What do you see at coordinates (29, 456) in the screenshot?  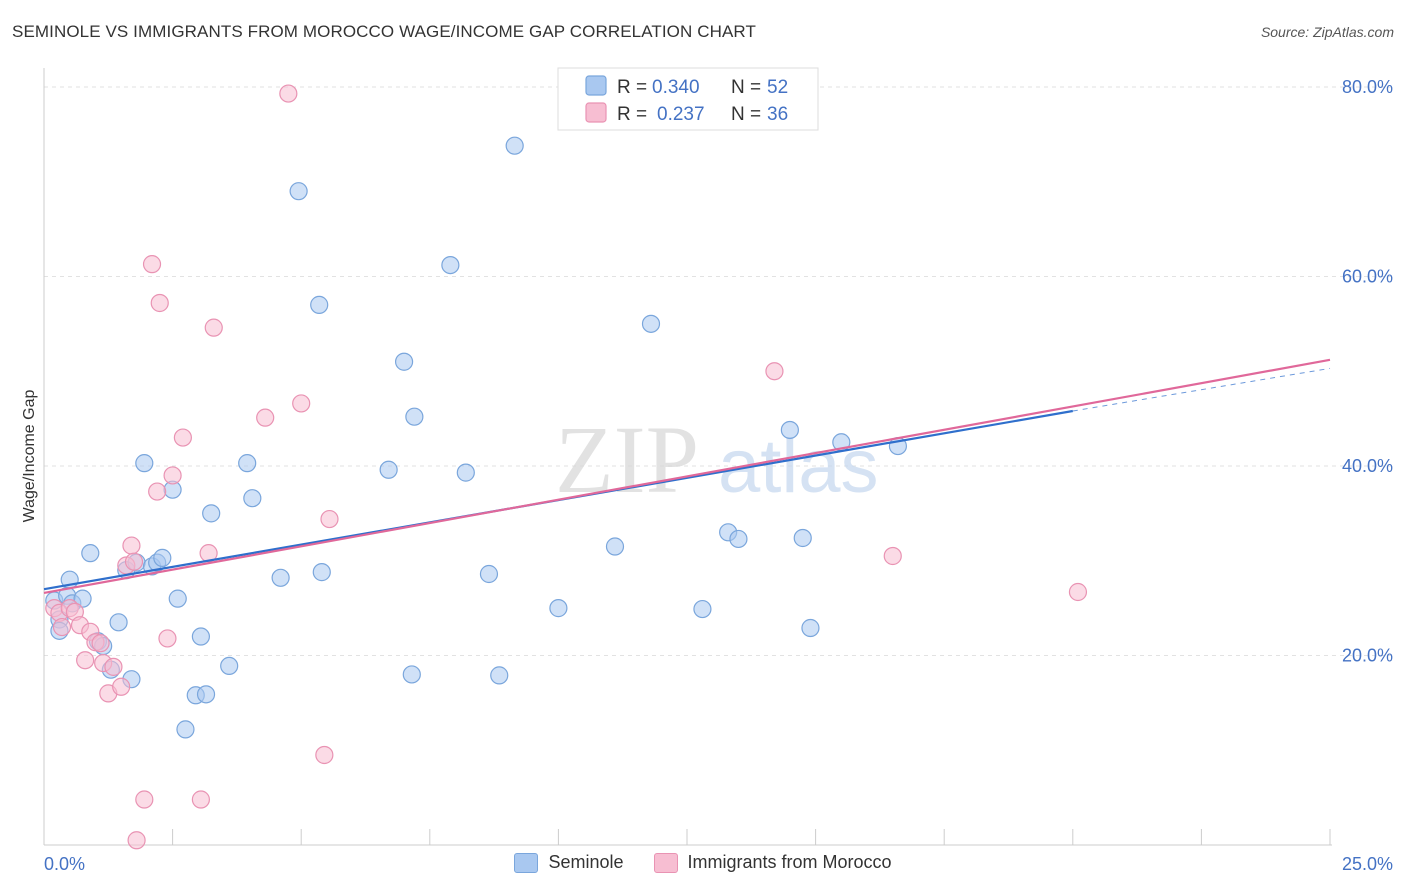 I see `y-axis-title: Wage/Income Gap` at bounding box center [29, 456].